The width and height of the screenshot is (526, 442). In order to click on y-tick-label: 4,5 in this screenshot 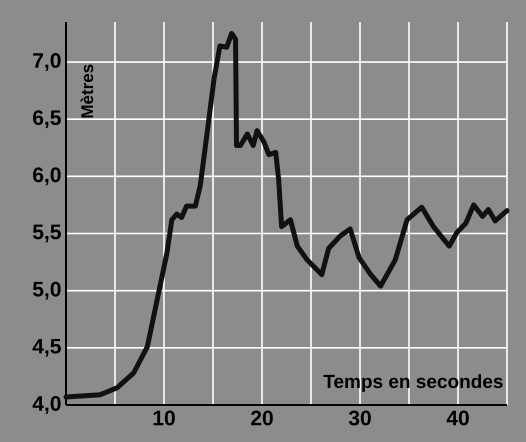, I will do `click(46, 347)`.